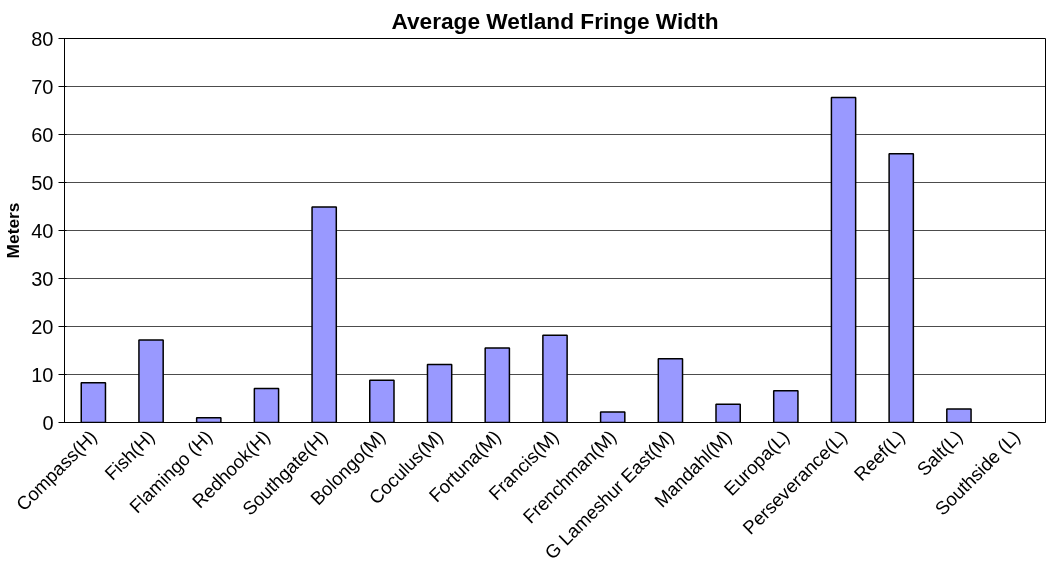  What do you see at coordinates (42, 86) in the screenshot?
I see `y-tick-label: 70` at bounding box center [42, 86].